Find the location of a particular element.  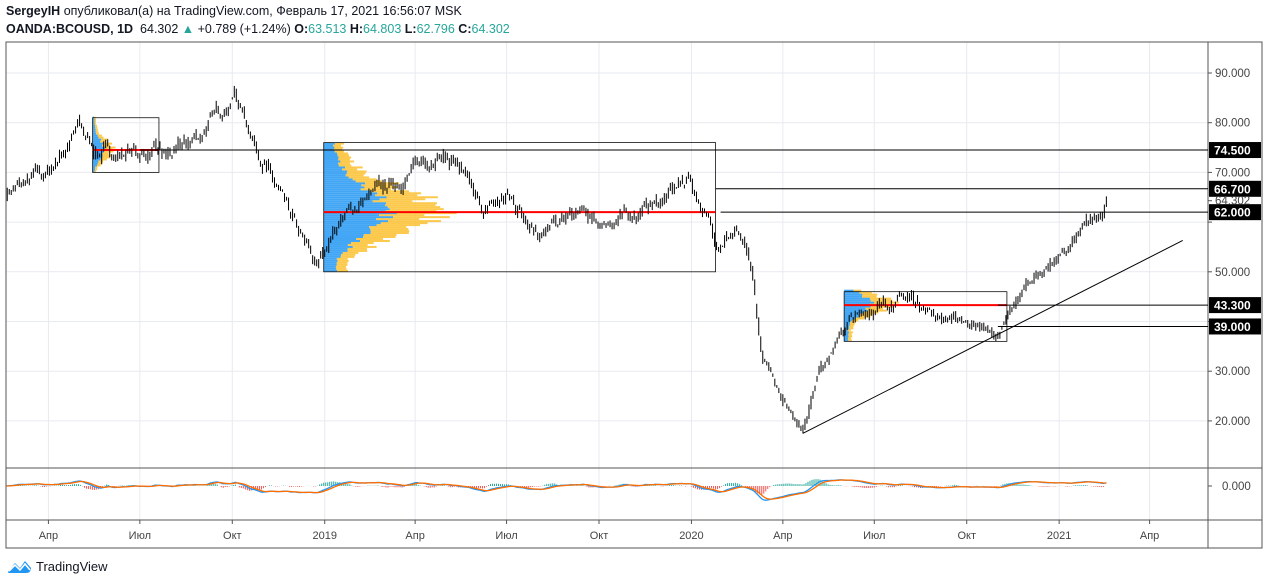

y-tick-label: 30.000 is located at coordinates (1232, 372).